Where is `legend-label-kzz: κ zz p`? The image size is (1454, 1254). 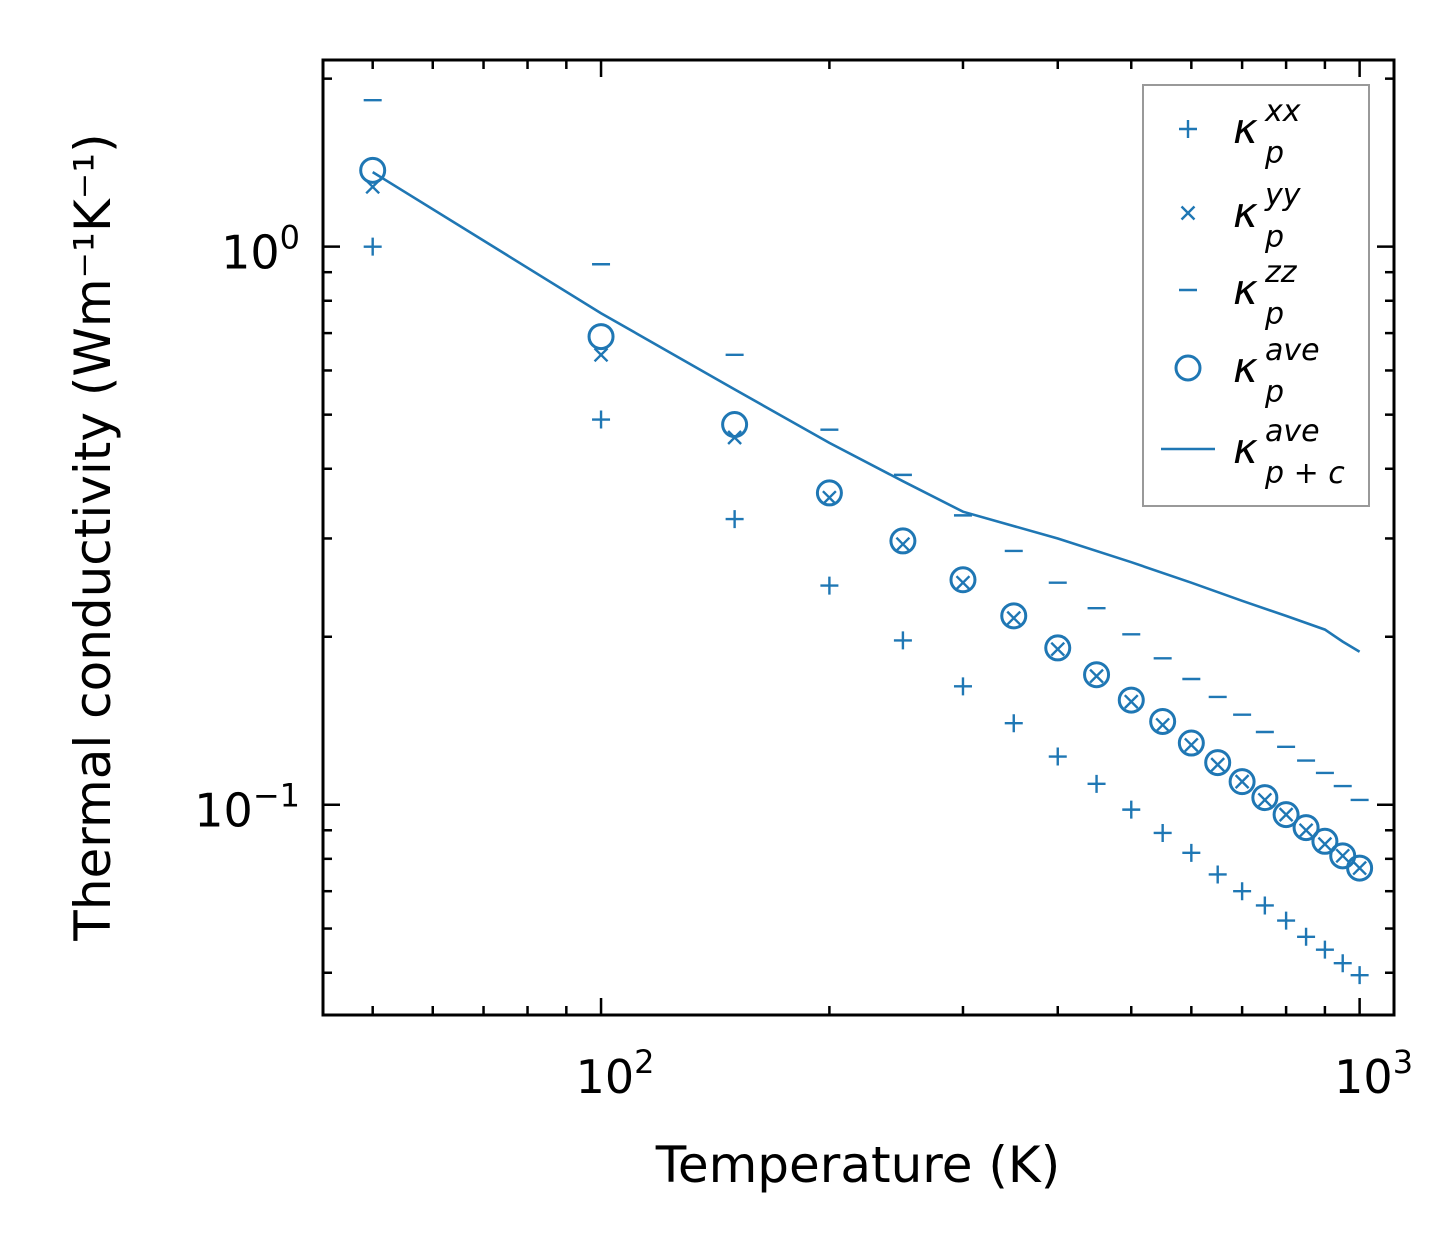 legend-label-kzz: κ zz p is located at coordinates (1265, 293).